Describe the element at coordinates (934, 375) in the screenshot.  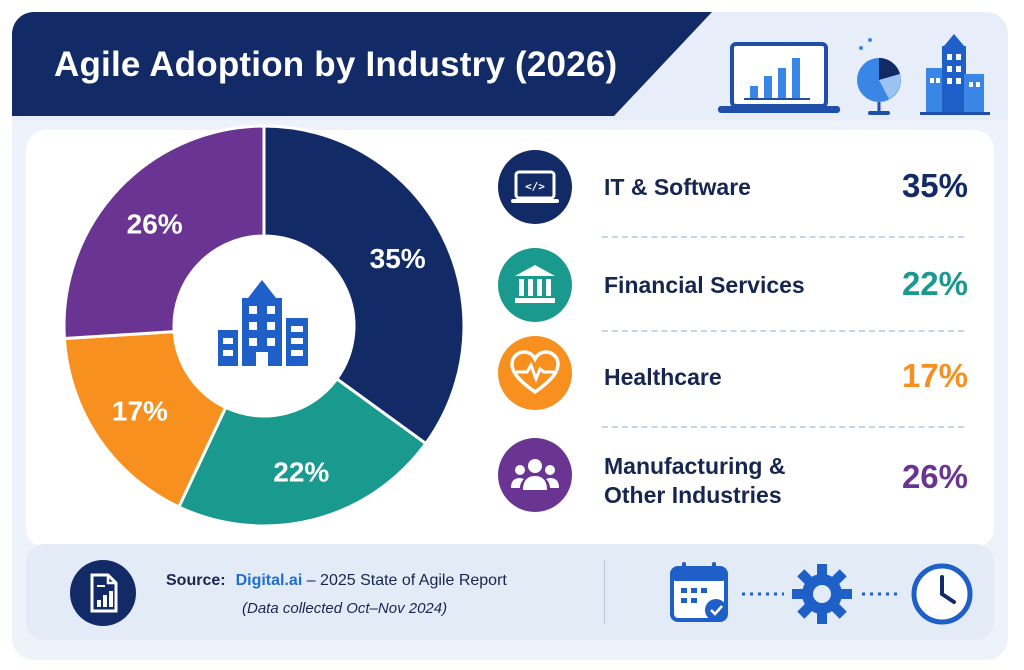
I see `legend-value-healthcare: 17%` at that location.